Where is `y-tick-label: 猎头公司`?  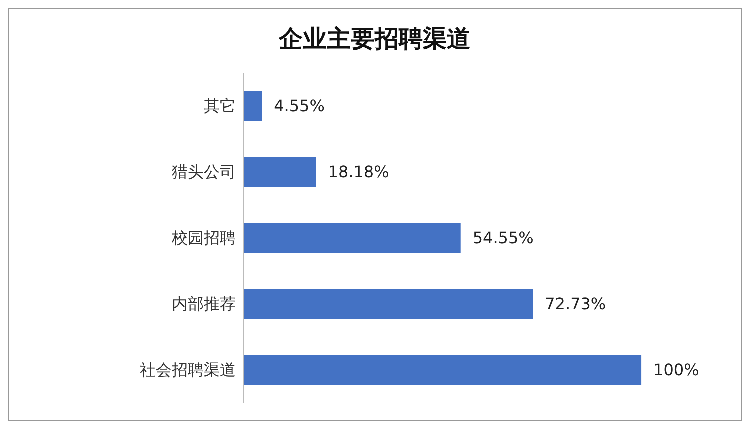 y-tick-label: 猎头公司 is located at coordinates (204, 172).